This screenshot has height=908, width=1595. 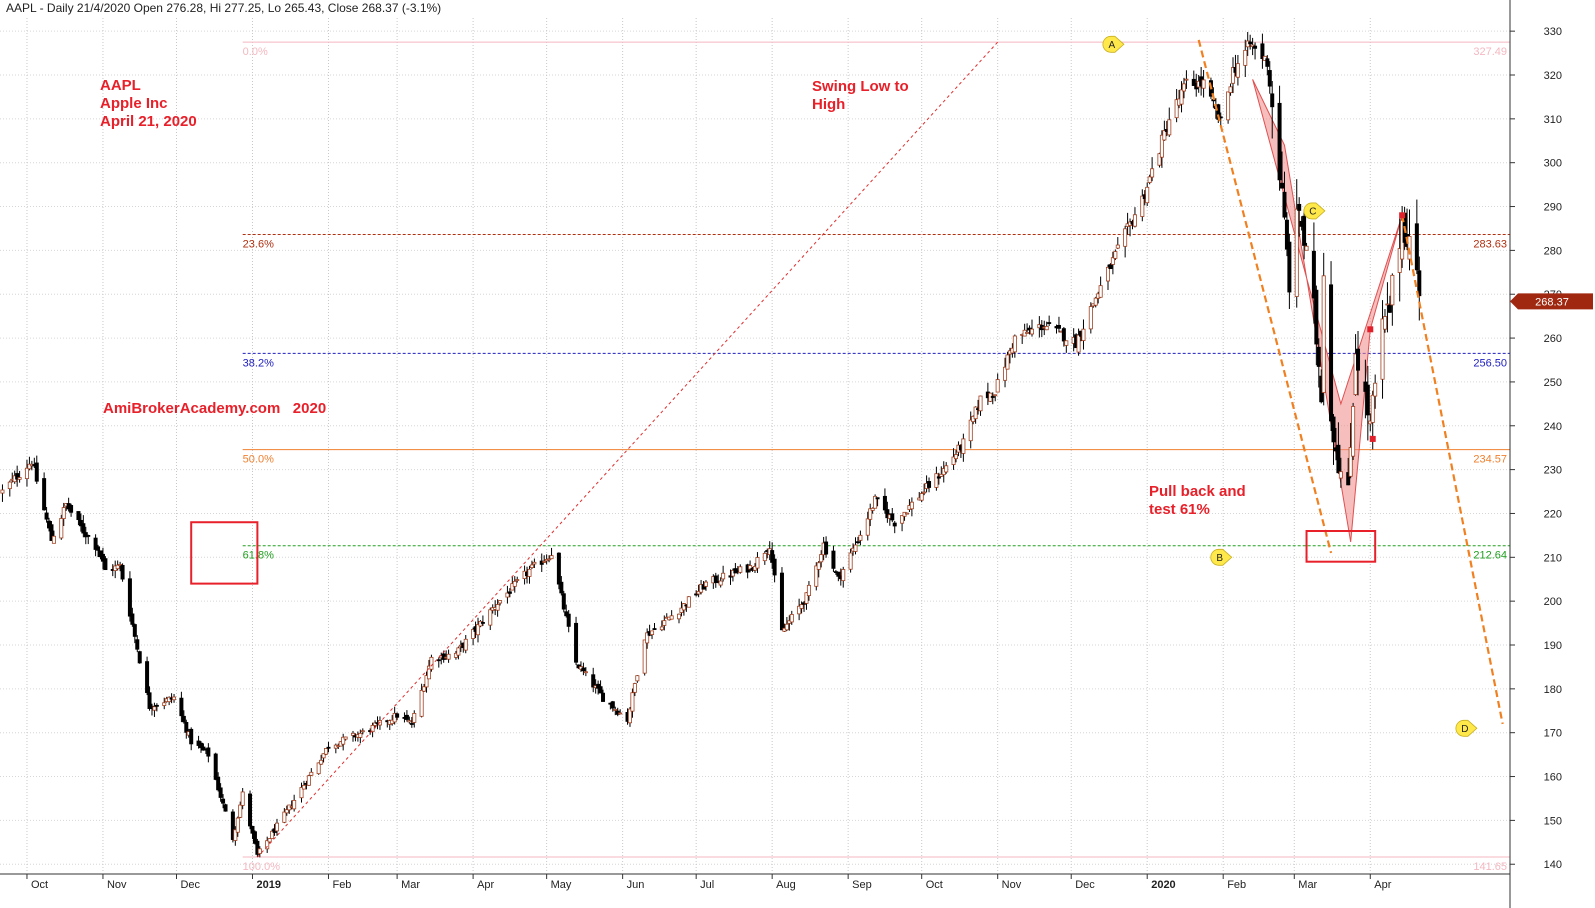 What do you see at coordinates (262, 867) in the screenshot?
I see `fib-level-percent: 100.0%` at bounding box center [262, 867].